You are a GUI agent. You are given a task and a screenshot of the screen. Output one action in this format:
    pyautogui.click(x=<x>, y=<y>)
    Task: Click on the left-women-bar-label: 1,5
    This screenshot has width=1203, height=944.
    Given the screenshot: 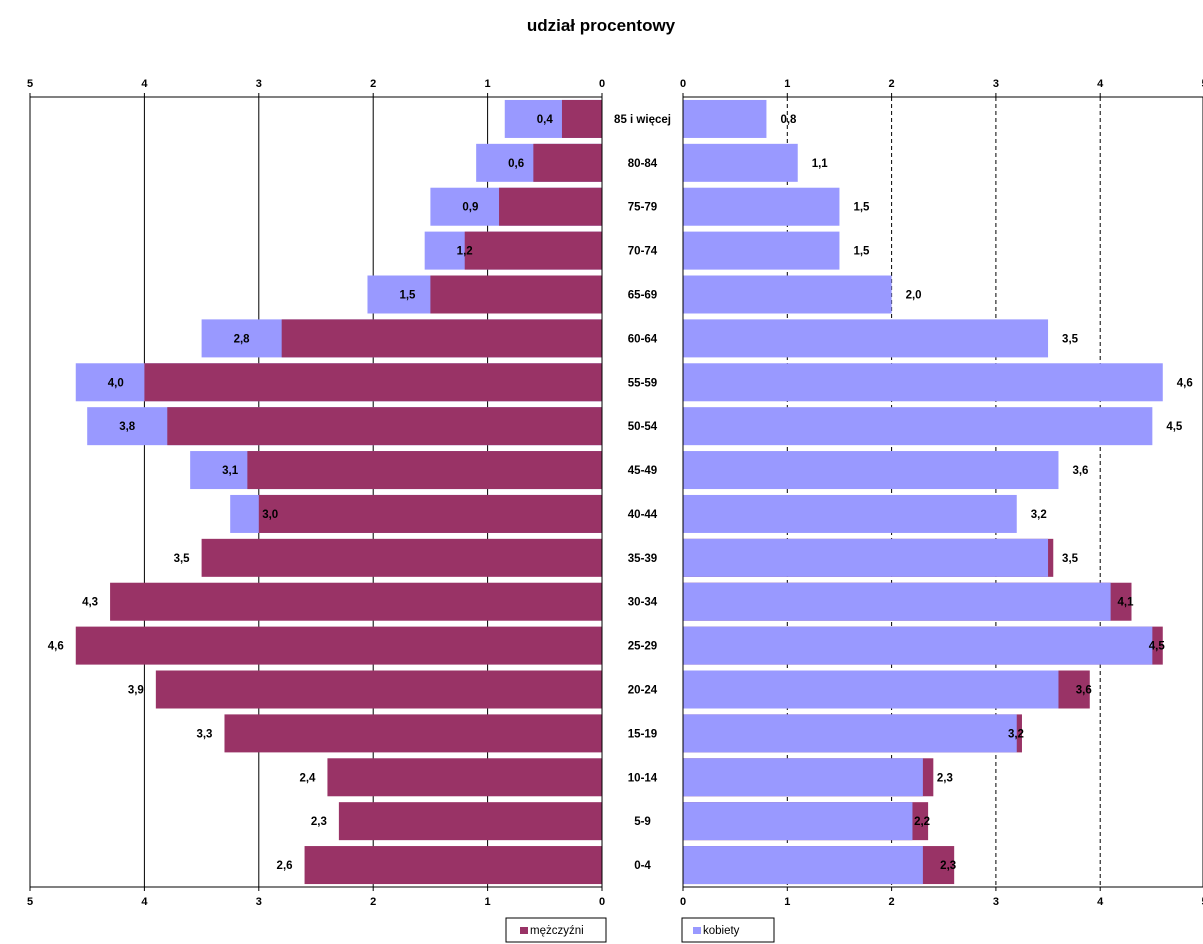 What is the action you would take?
    pyautogui.click(x=407, y=296)
    